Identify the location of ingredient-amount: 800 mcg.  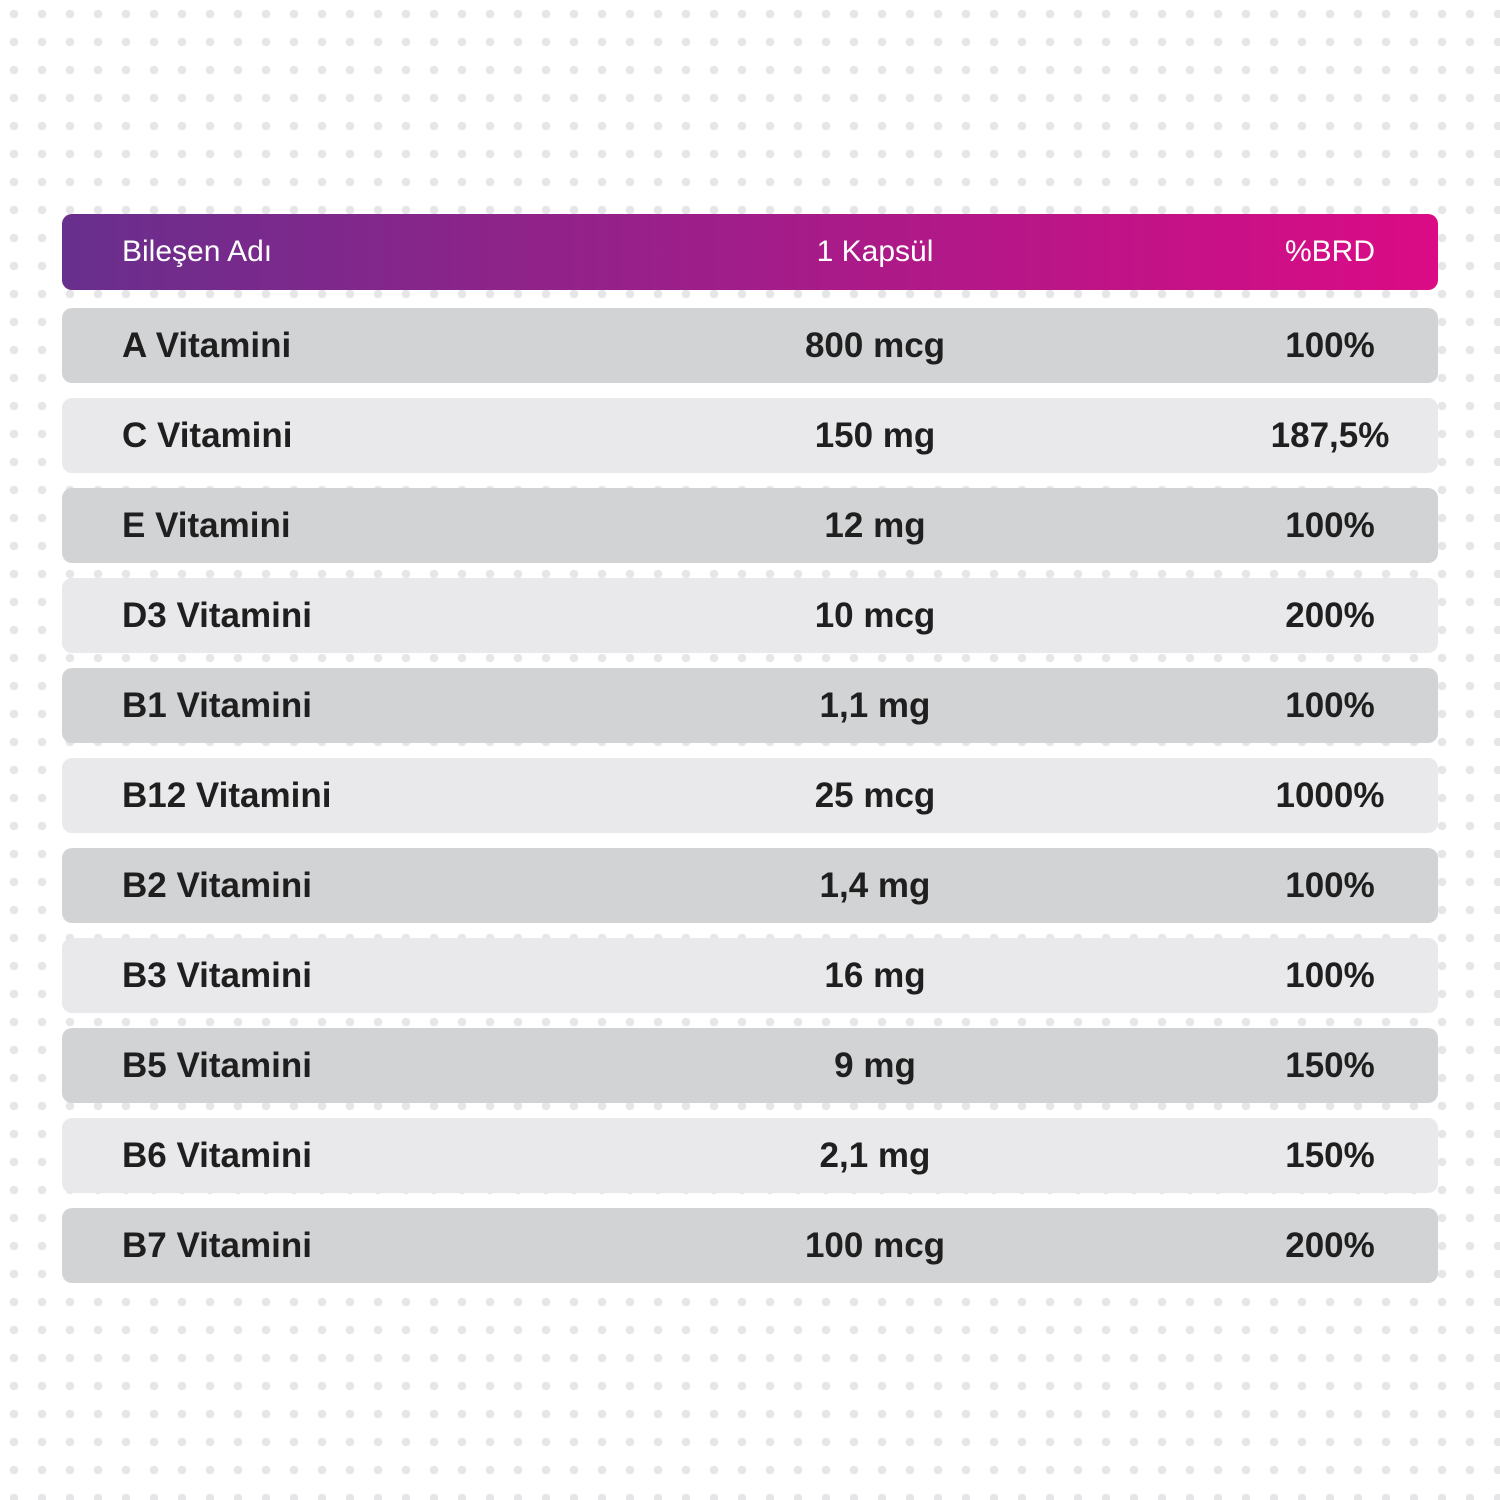
(875, 345).